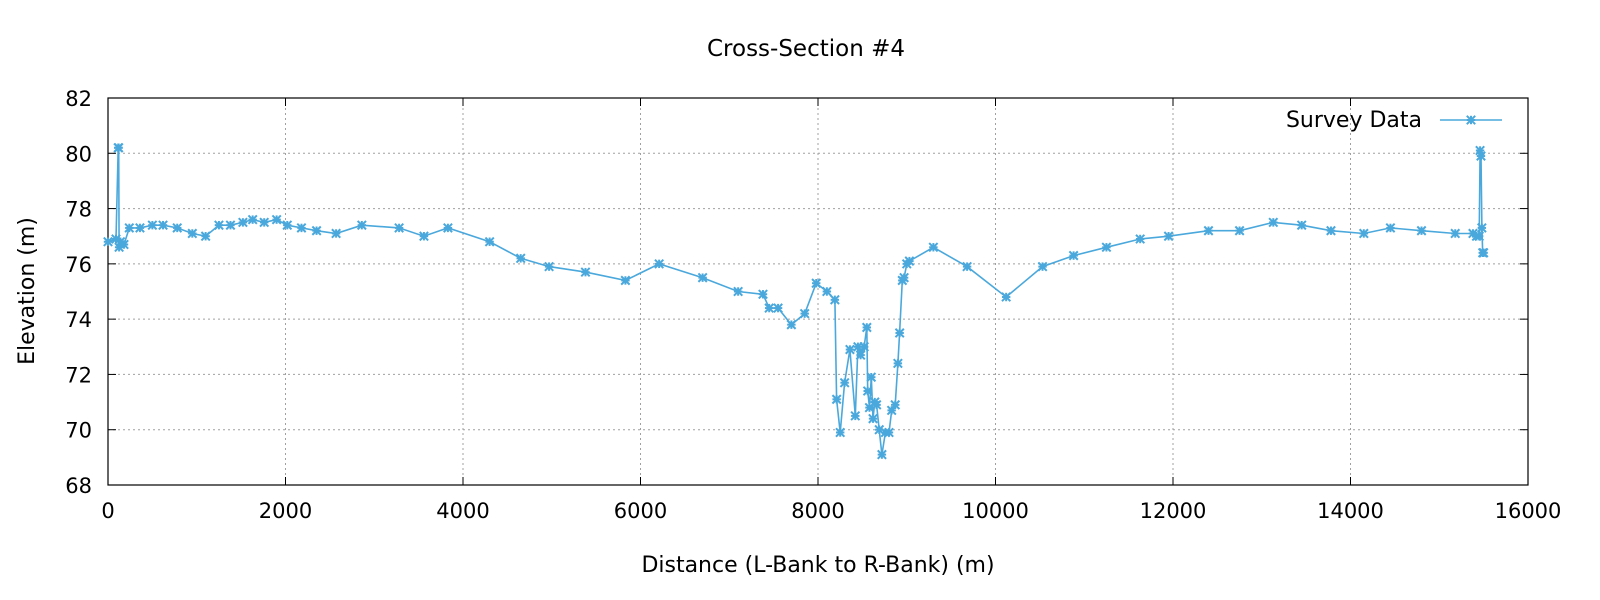  I want to click on x-tick-label: 4000, so click(462, 511).